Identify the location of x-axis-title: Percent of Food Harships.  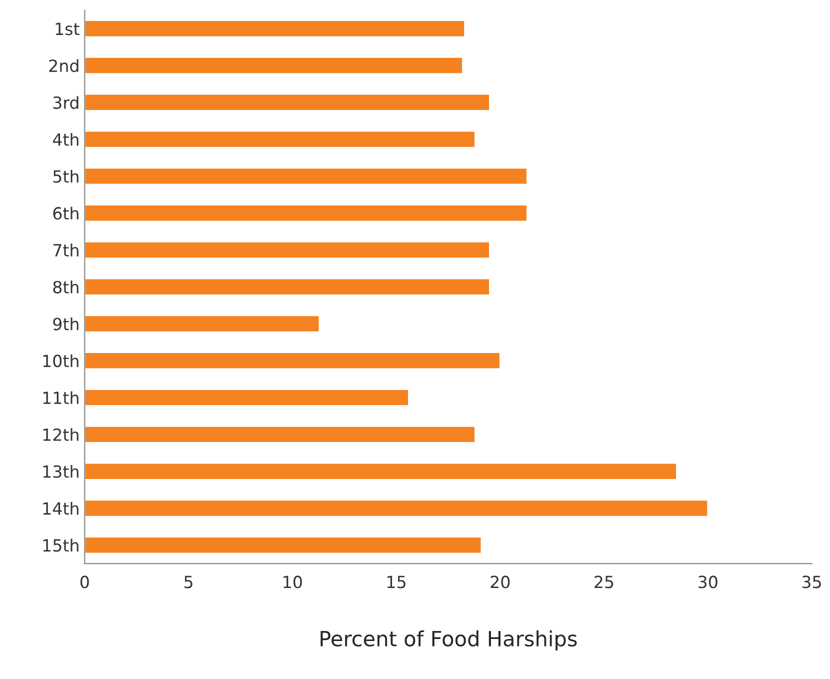
(448, 640).